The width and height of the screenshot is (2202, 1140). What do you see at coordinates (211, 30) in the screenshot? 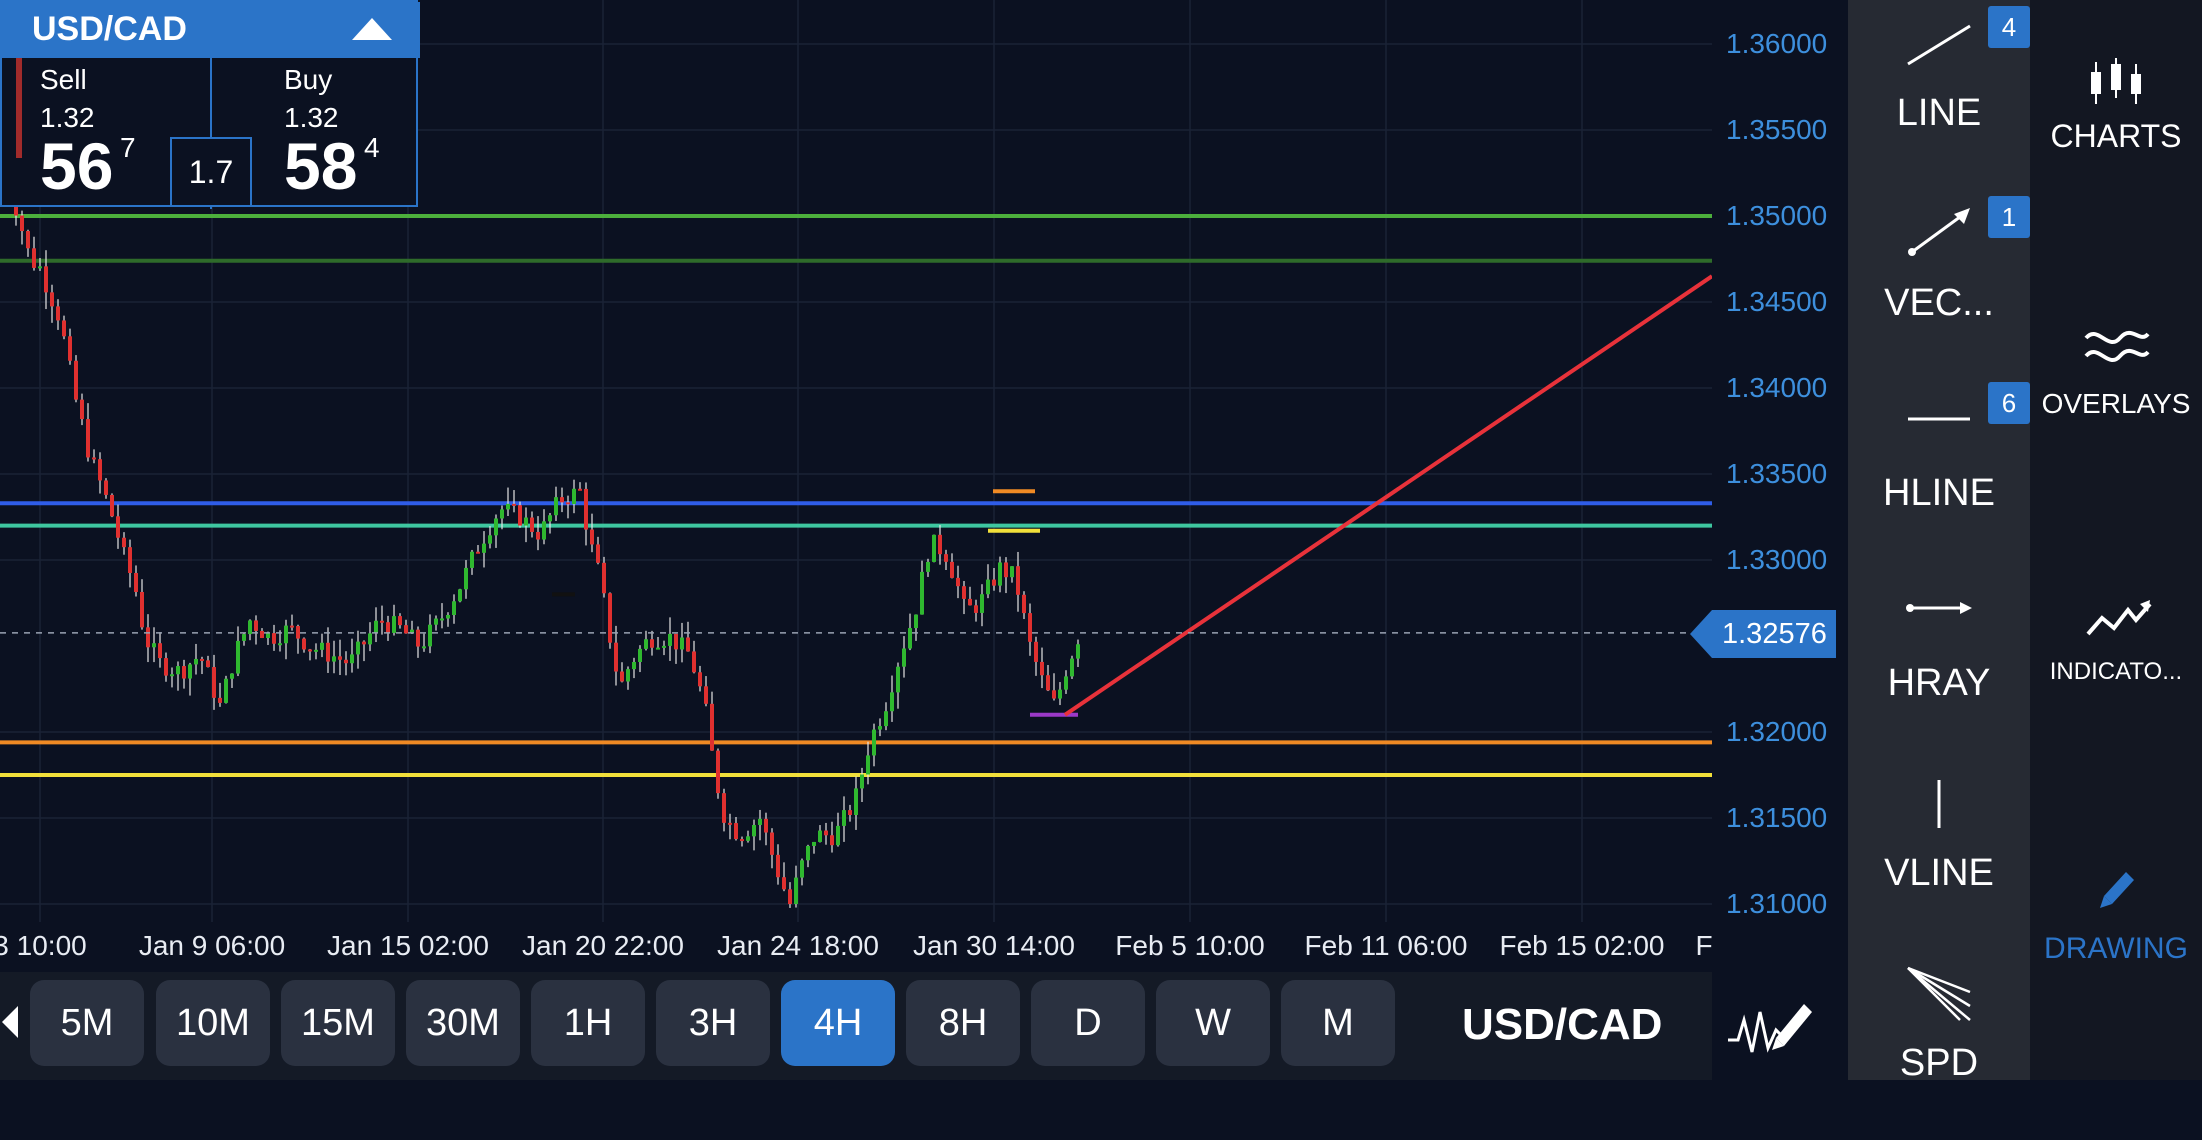
I see `quote-header: USD/CAD` at bounding box center [211, 30].